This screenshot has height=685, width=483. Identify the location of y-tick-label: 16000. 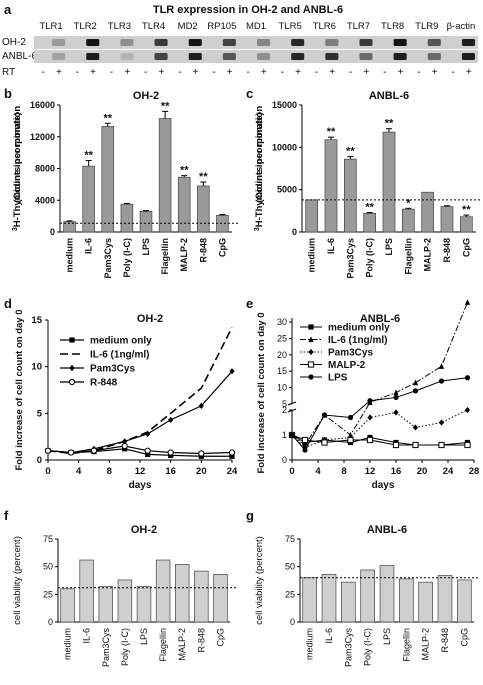
(42, 105).